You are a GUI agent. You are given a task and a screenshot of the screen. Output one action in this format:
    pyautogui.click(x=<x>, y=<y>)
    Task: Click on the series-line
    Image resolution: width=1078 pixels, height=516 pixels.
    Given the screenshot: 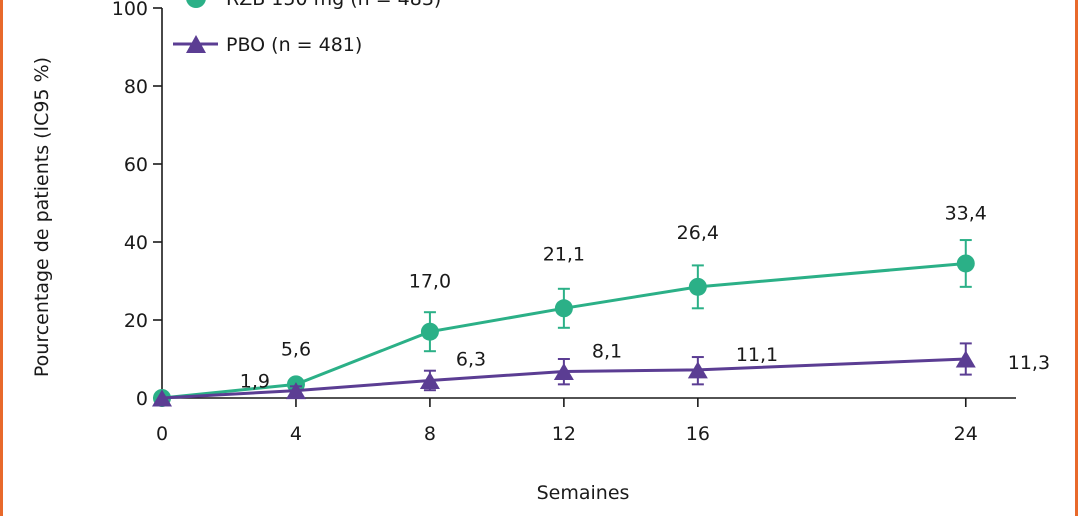 What is the action you would take?
    pyautogui.click(x=563, y=378)
    